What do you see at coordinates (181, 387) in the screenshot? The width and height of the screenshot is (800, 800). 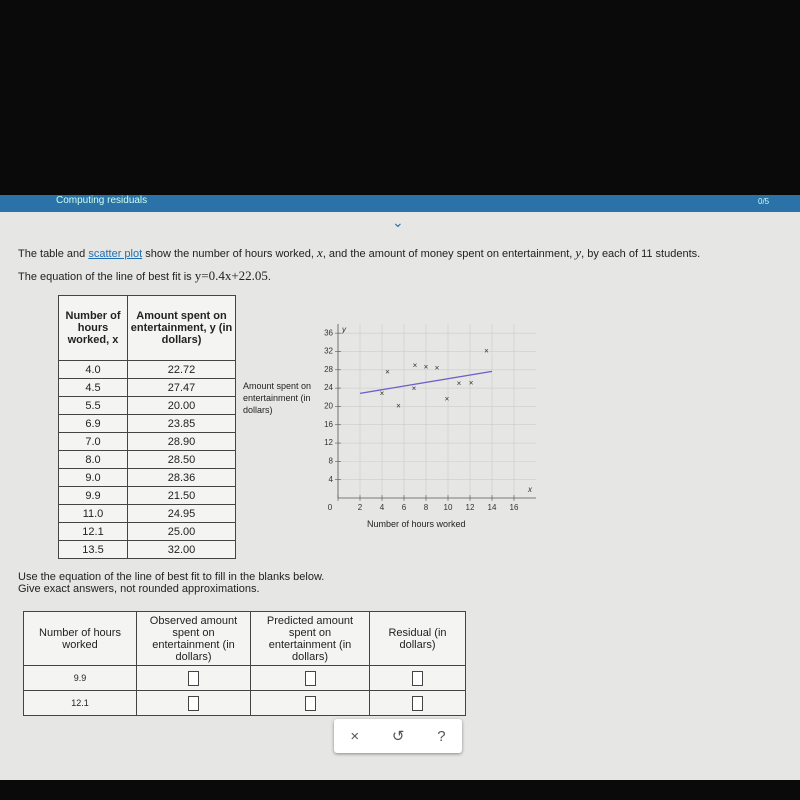 I see `cell: 27.47` at bounding box center [181, 387].